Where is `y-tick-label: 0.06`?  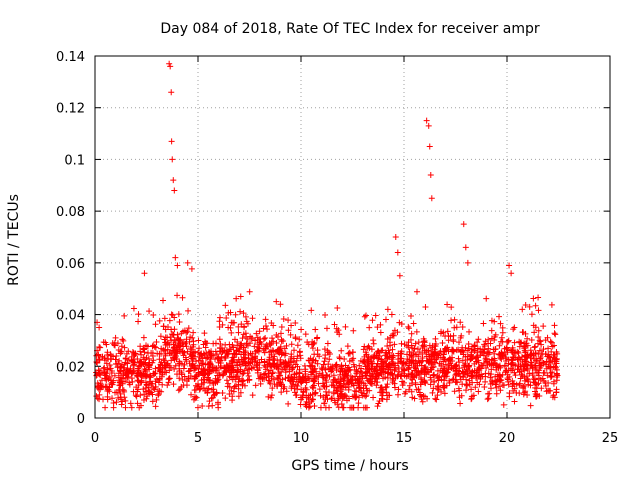
y-tick-label: 0.06 is located at coordinates (70, 264).